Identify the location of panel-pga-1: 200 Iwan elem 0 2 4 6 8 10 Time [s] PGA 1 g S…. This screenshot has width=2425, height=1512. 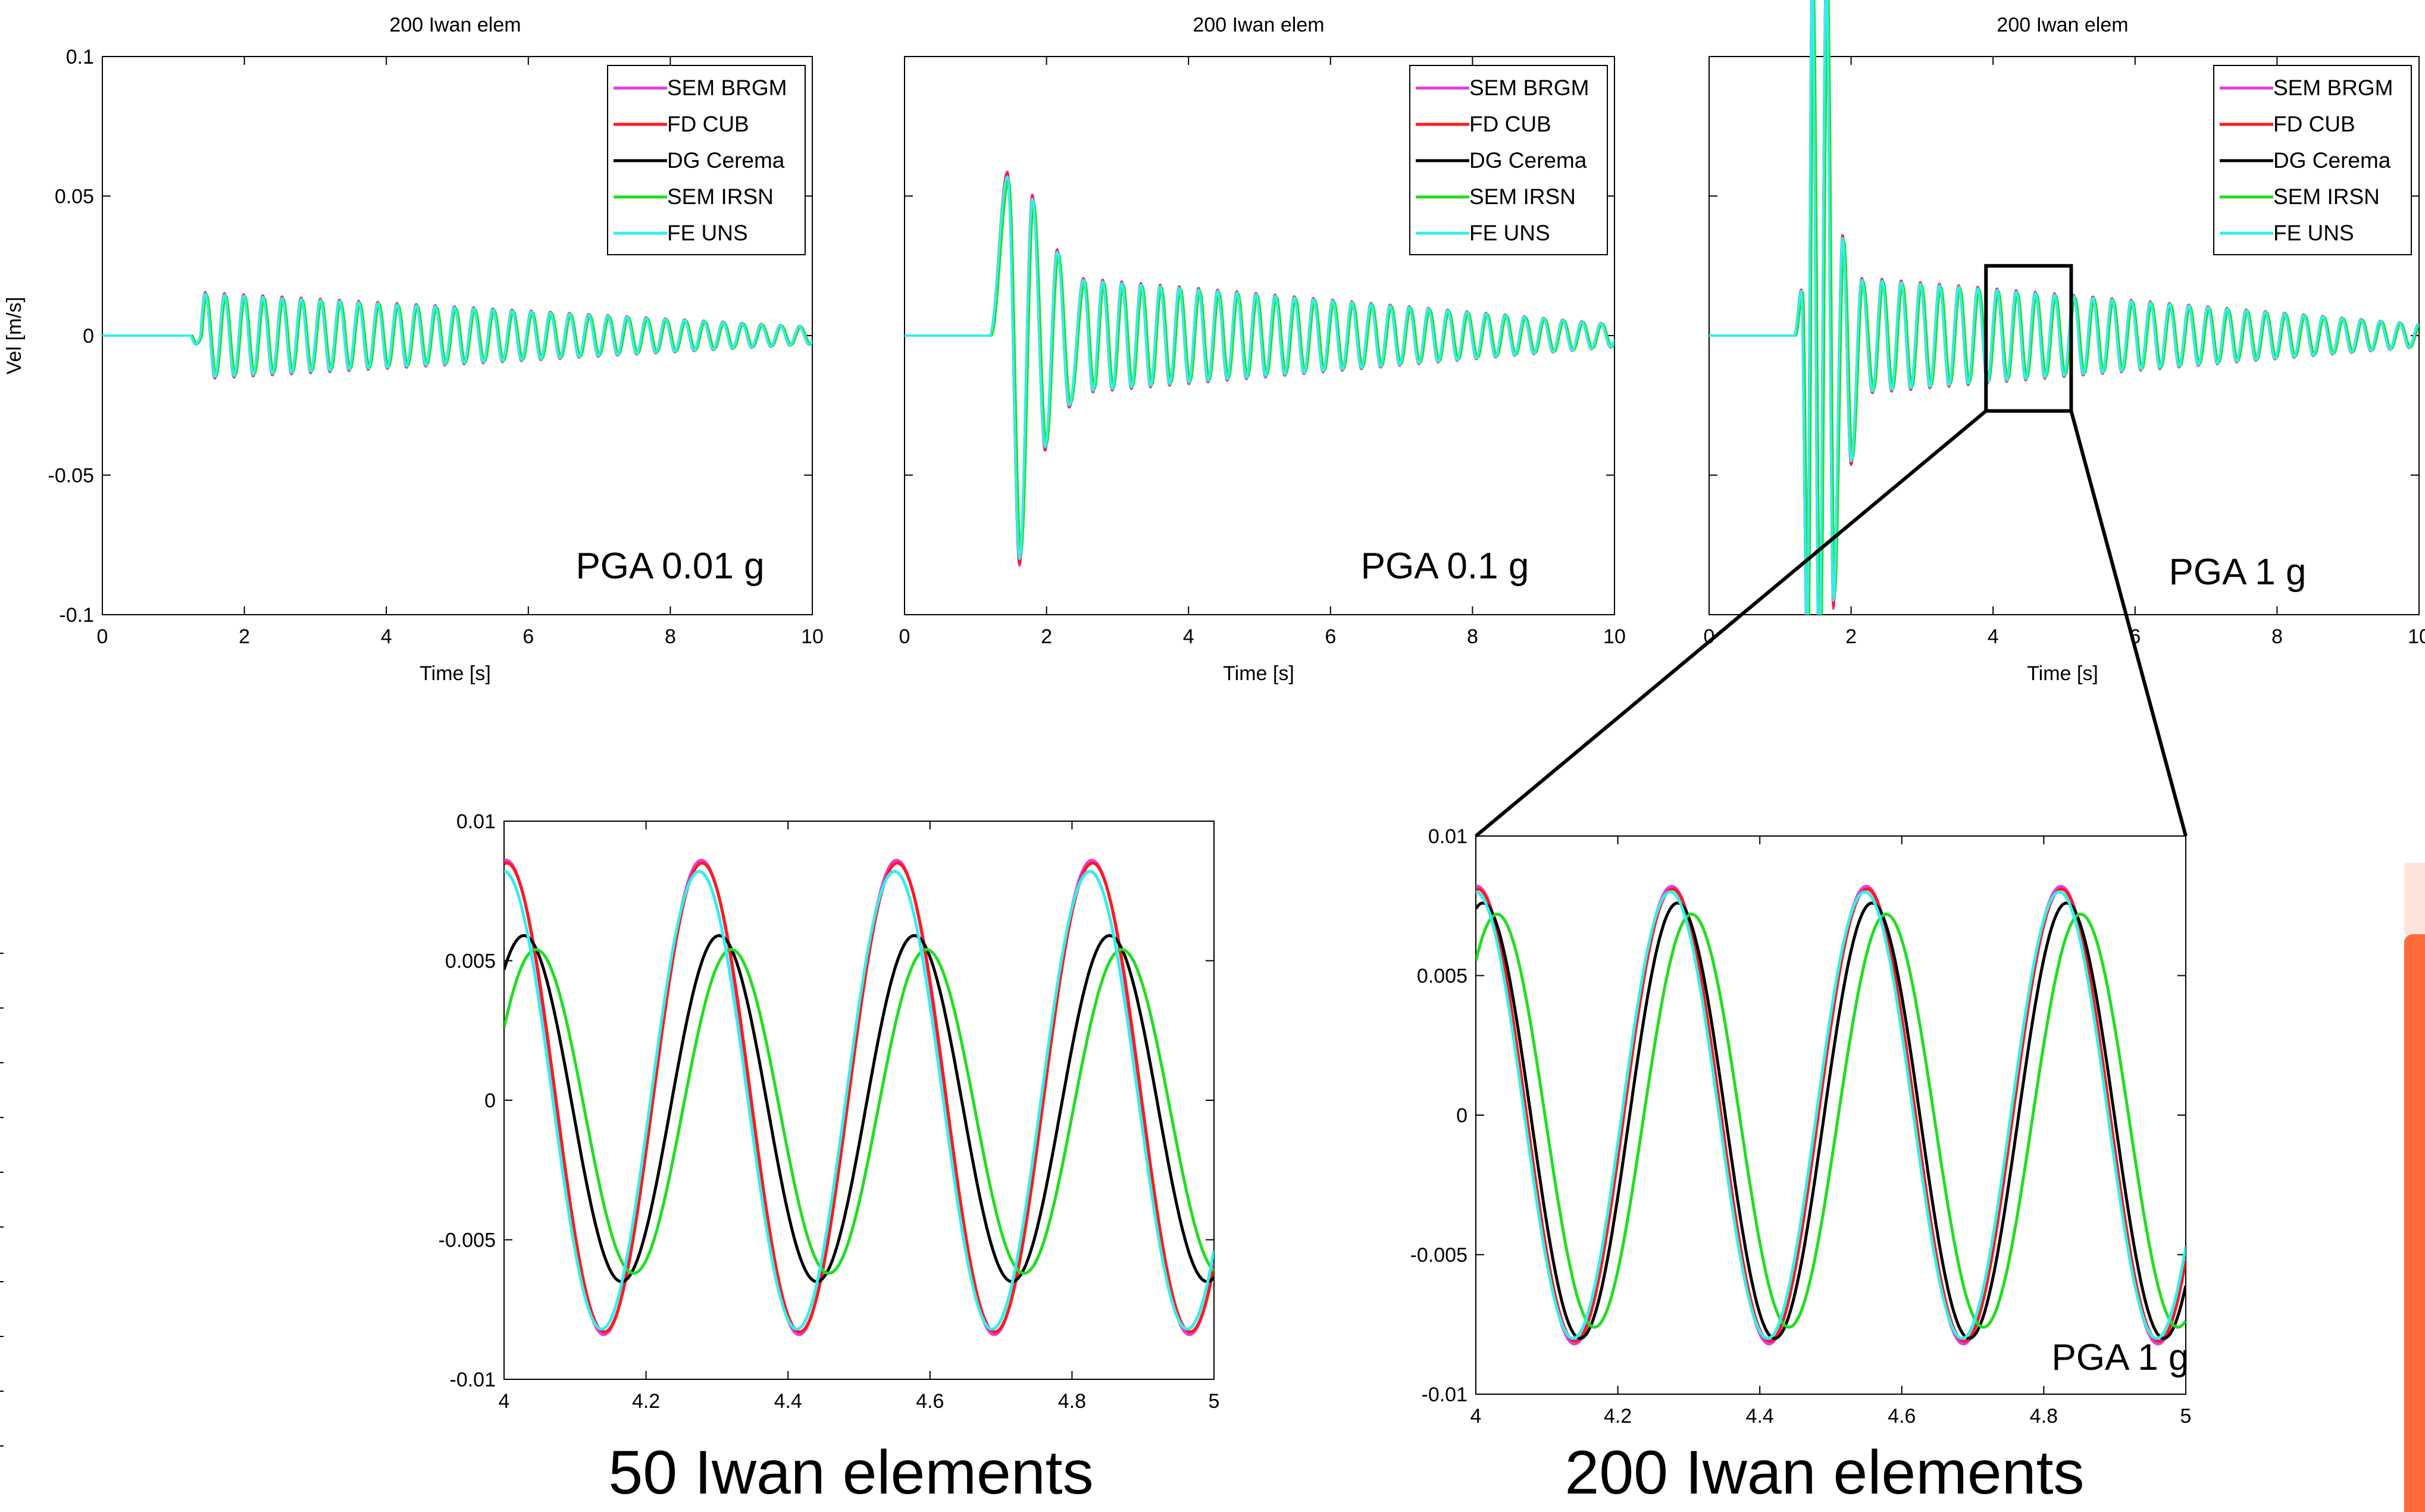
(2064, 343).